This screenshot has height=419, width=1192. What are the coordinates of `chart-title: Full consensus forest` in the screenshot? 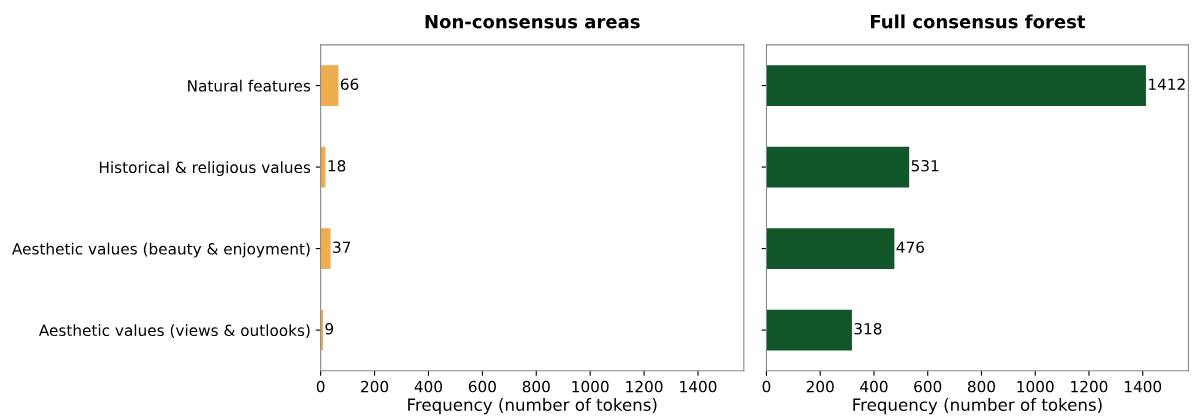 It's located at (978, 21).